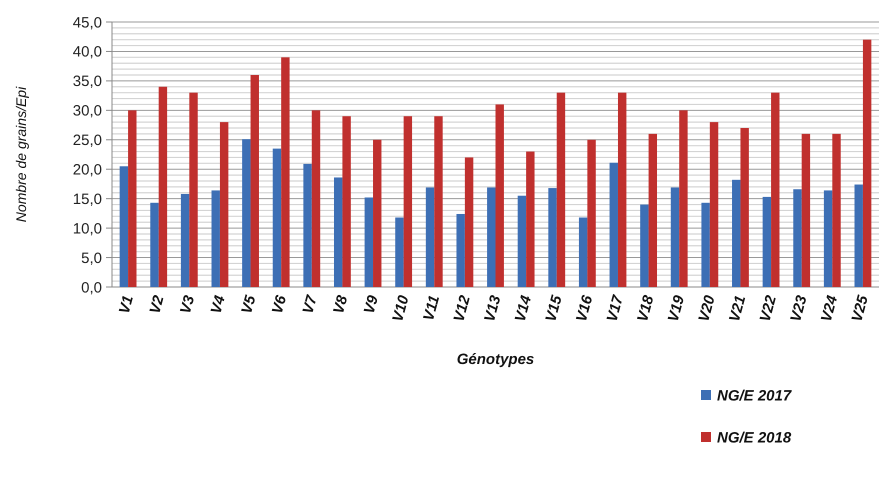 The image size is (891, 482). Describe the element at coordinates (616, 308) in the screenshot. I see `x-tick-label: V17` at that location.